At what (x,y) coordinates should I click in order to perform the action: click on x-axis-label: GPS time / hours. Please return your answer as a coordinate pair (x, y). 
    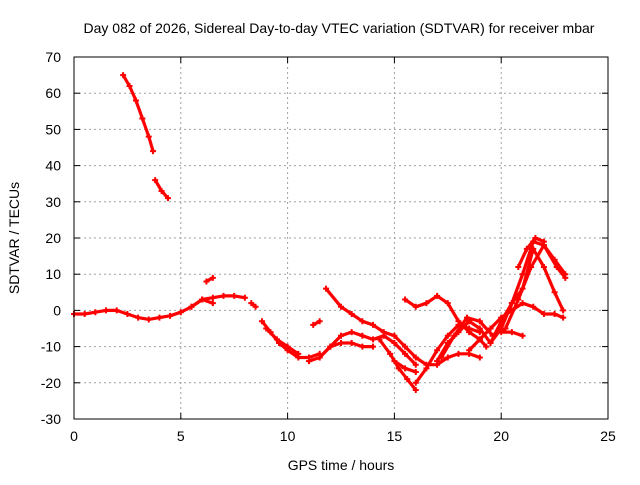
    Looking at the image, I should click on (341, 465).